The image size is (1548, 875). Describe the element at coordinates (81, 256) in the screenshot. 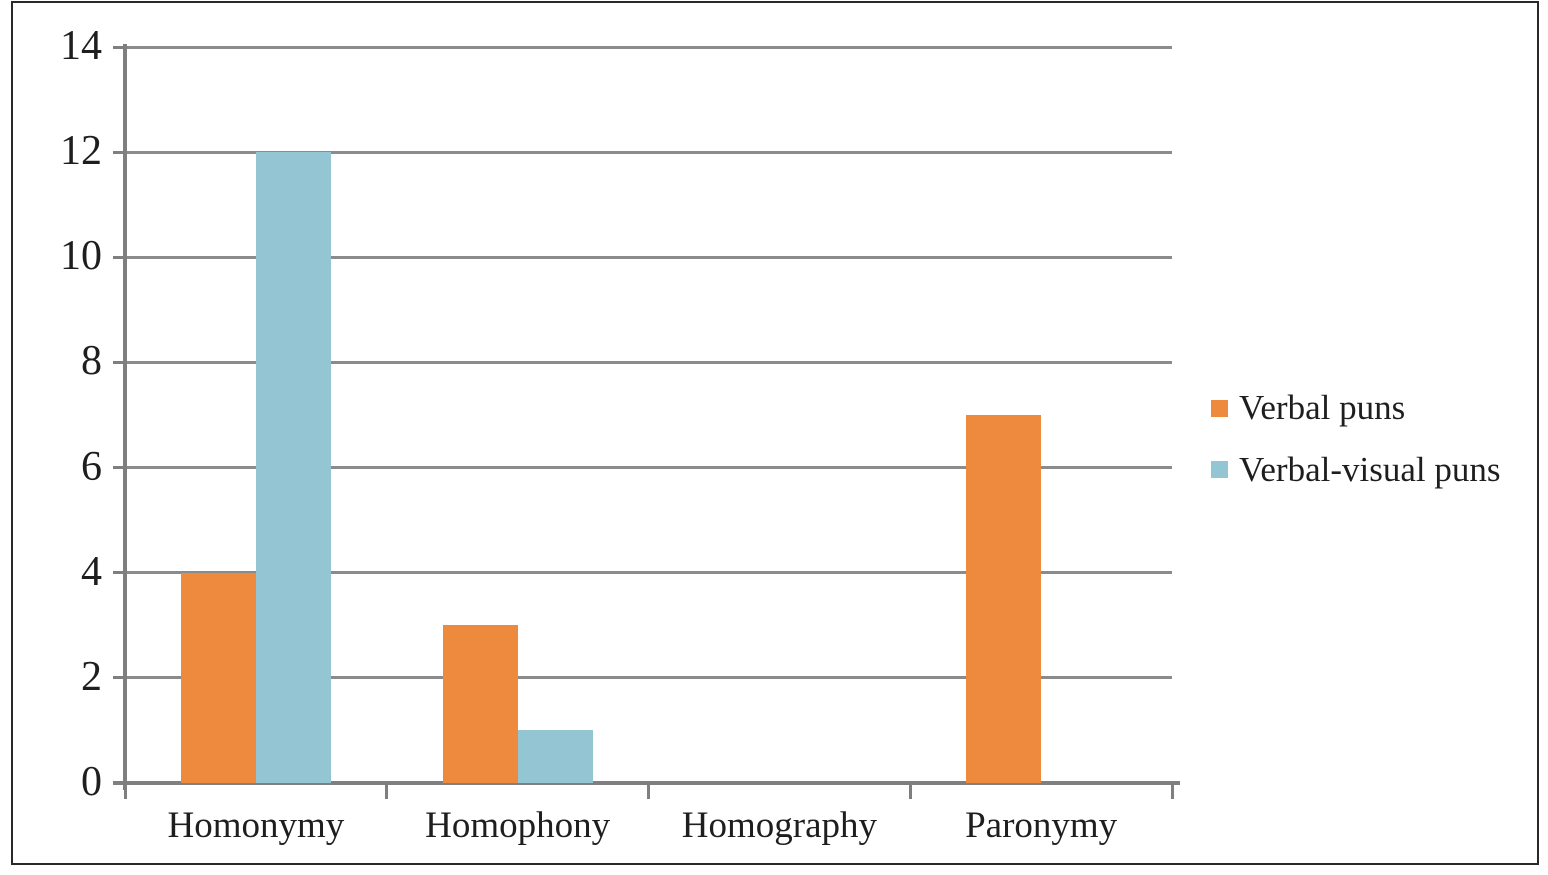

I see `y-axis-label: 10` at that location.